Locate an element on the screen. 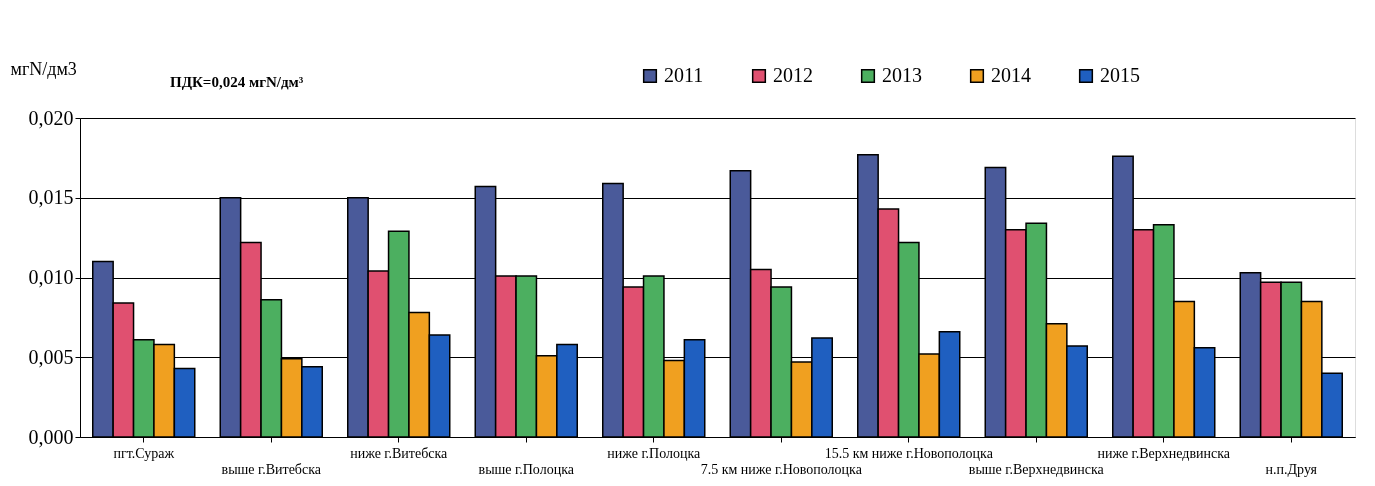  x-tick-label: ниже г.Витебска is located at coordinates (399, 453).